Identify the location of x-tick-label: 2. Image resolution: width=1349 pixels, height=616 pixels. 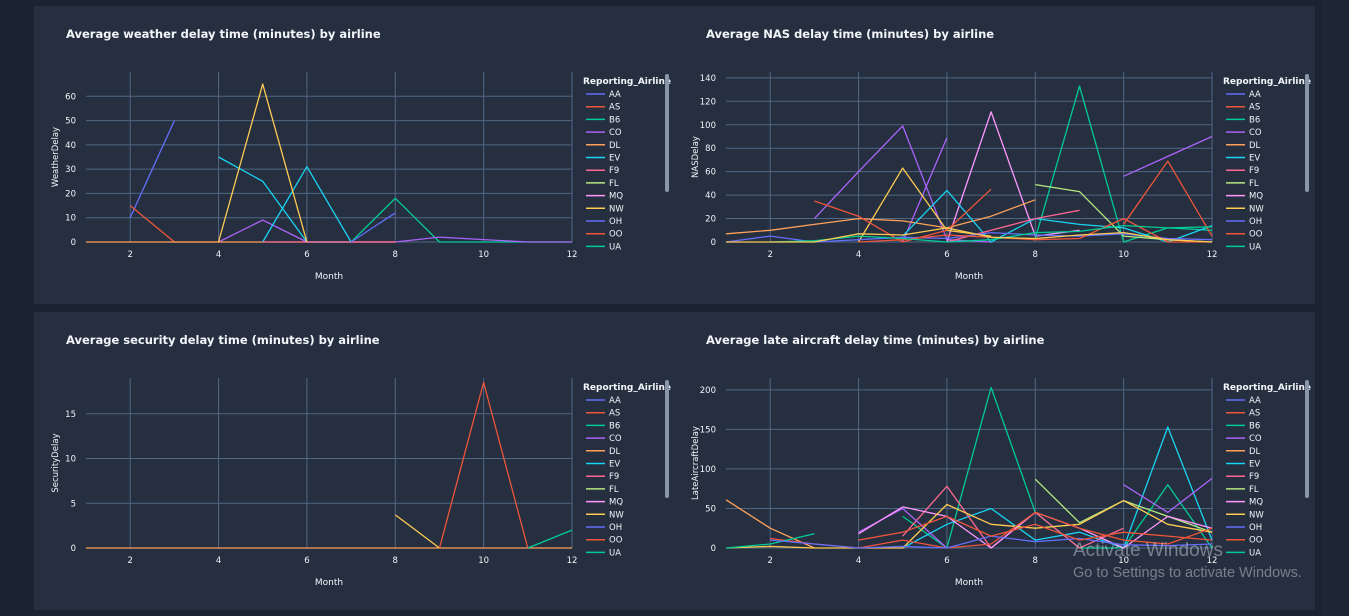
(129, 255).